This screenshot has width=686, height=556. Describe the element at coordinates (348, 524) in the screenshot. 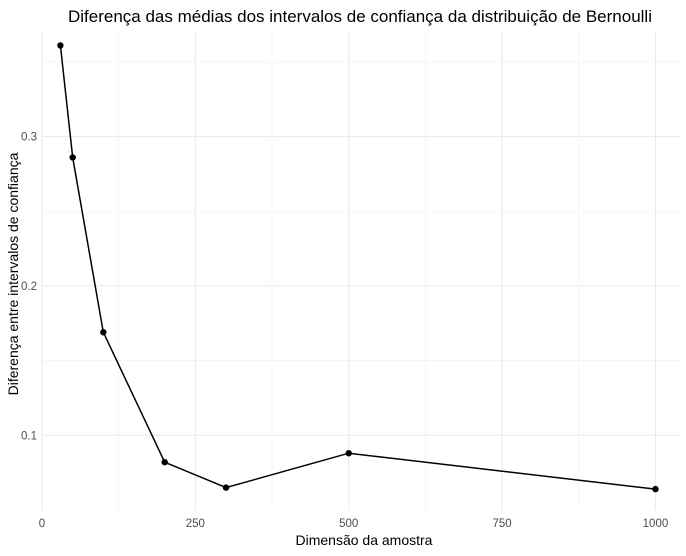

I see `x-tick-label: 500` at that location.